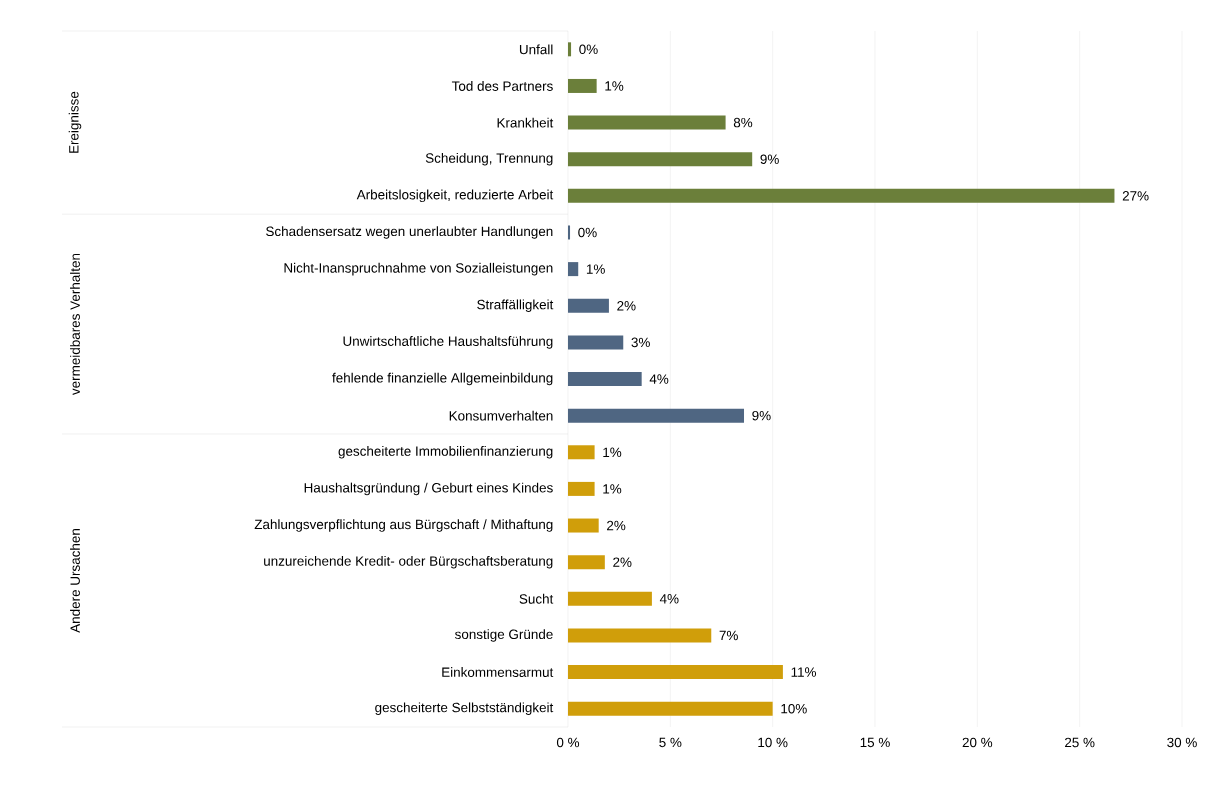 Image resolution: width=1227 pixels, height=791 pixels. Describe the element at coordinates (409, 232) in the screenshot. I see `y-tick-label: Schadensersatz wegen unerlaubter Handlungen` at that location.